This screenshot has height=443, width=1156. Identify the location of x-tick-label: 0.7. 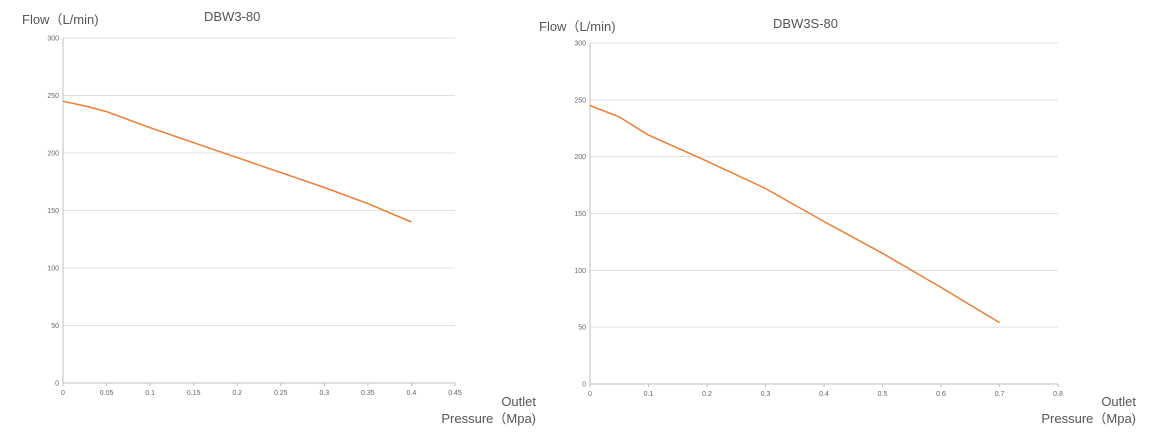
(1000, 394).